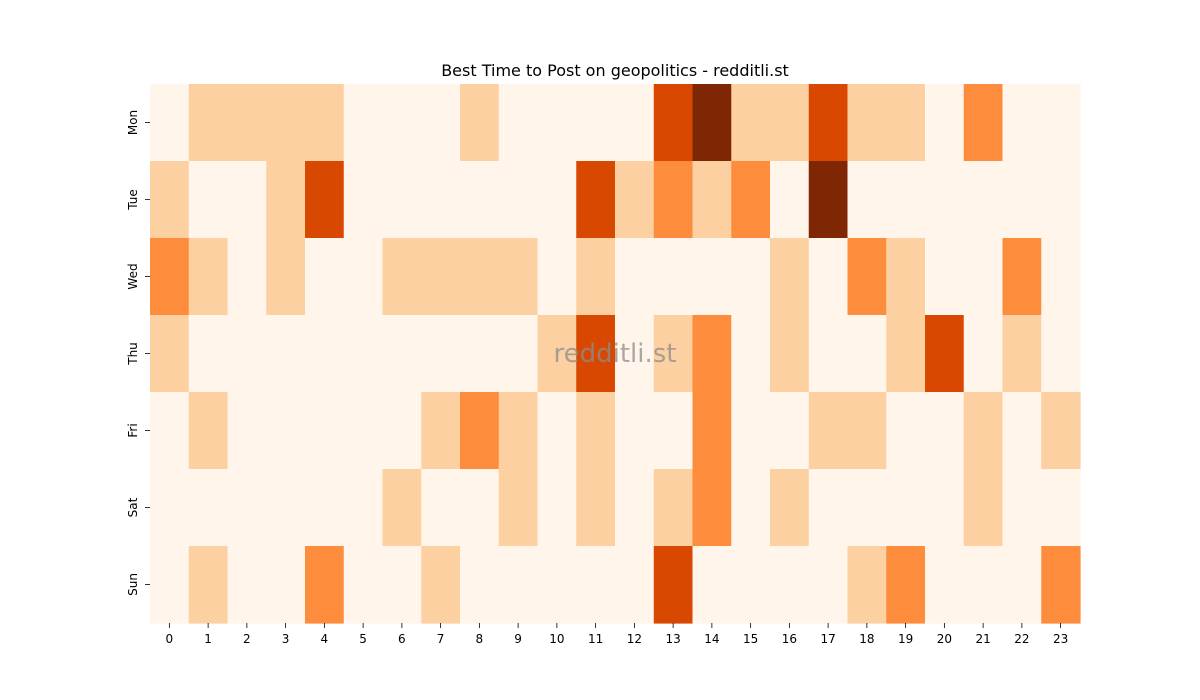 This screenshot has width=1200, height=700. I want to click on x-tick-label-15: 15, so click(750, 639).